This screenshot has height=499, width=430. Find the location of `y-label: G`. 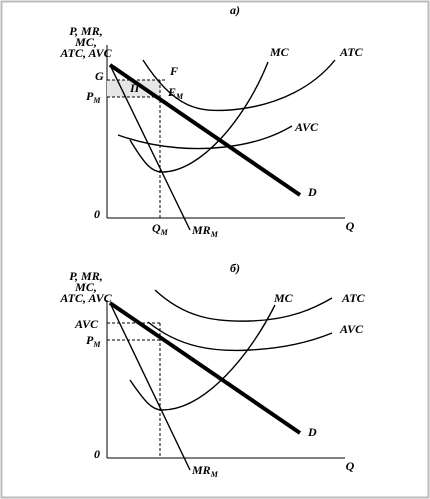

y-label: G is located at coordinates (99, 76).